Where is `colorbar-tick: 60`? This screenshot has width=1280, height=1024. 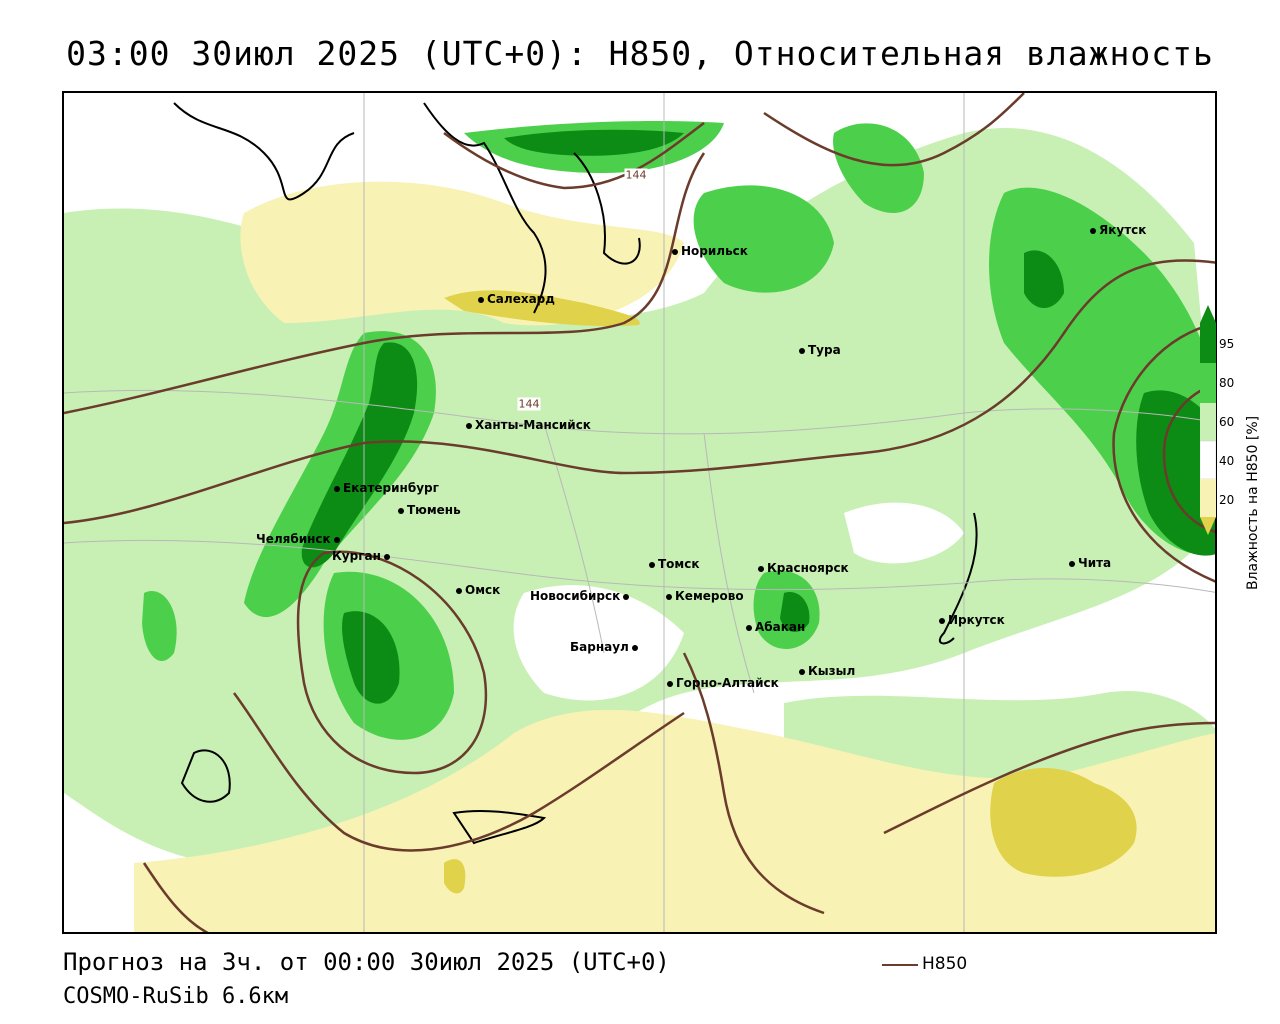
colorbar-tick: 60 is located at coordinates (1227, 422).